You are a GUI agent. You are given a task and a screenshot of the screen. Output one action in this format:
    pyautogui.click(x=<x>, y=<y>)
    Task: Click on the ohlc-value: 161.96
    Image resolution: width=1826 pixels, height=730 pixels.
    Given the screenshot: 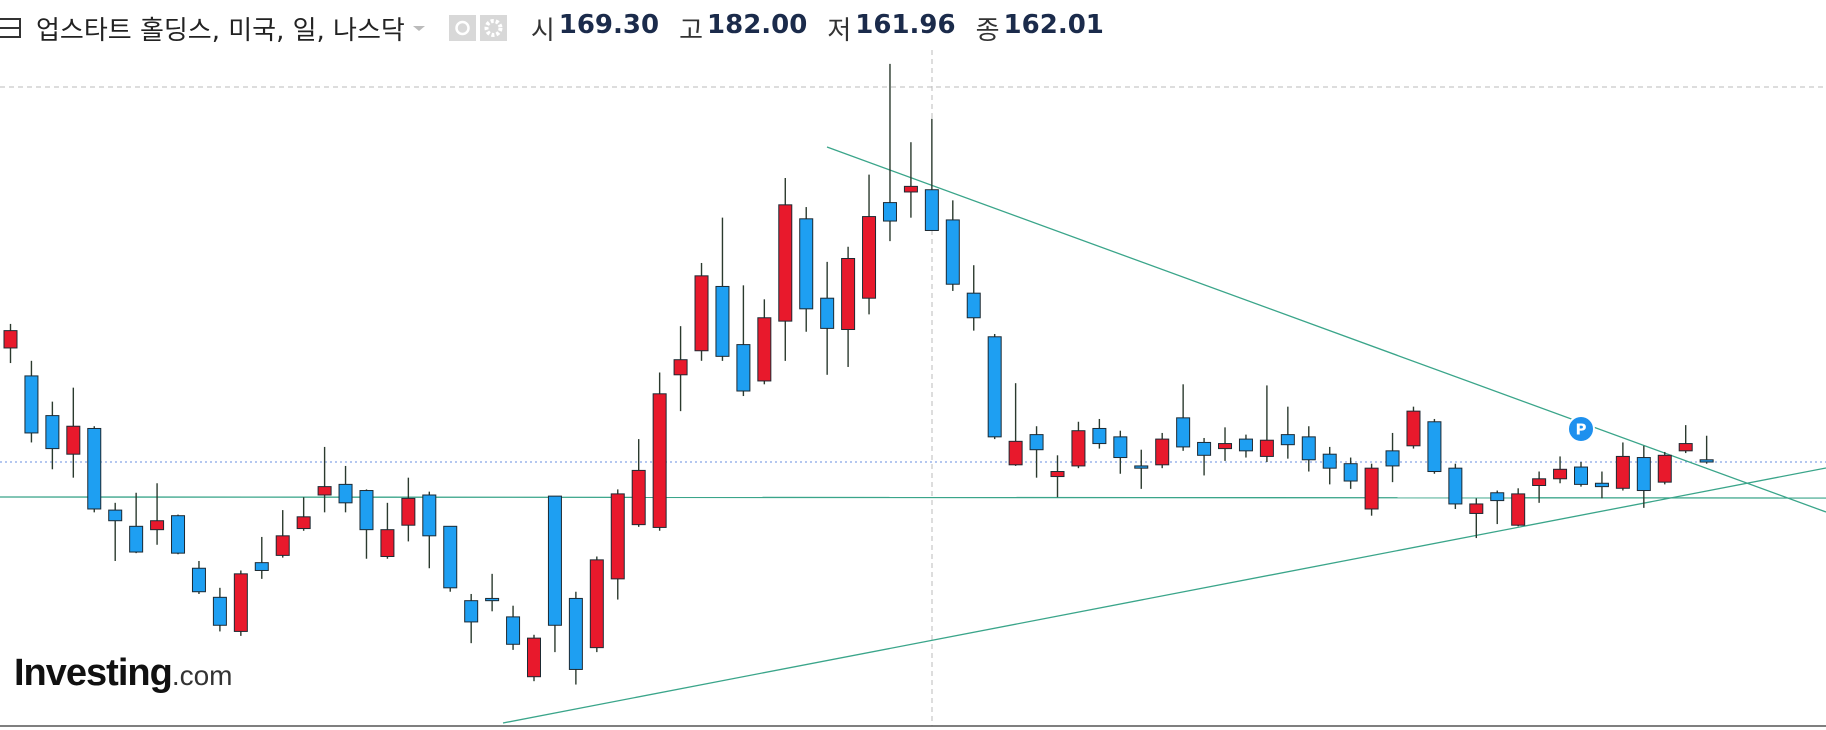 What is the action you would take?
    pyautogui.click(x=905, y=24)
    